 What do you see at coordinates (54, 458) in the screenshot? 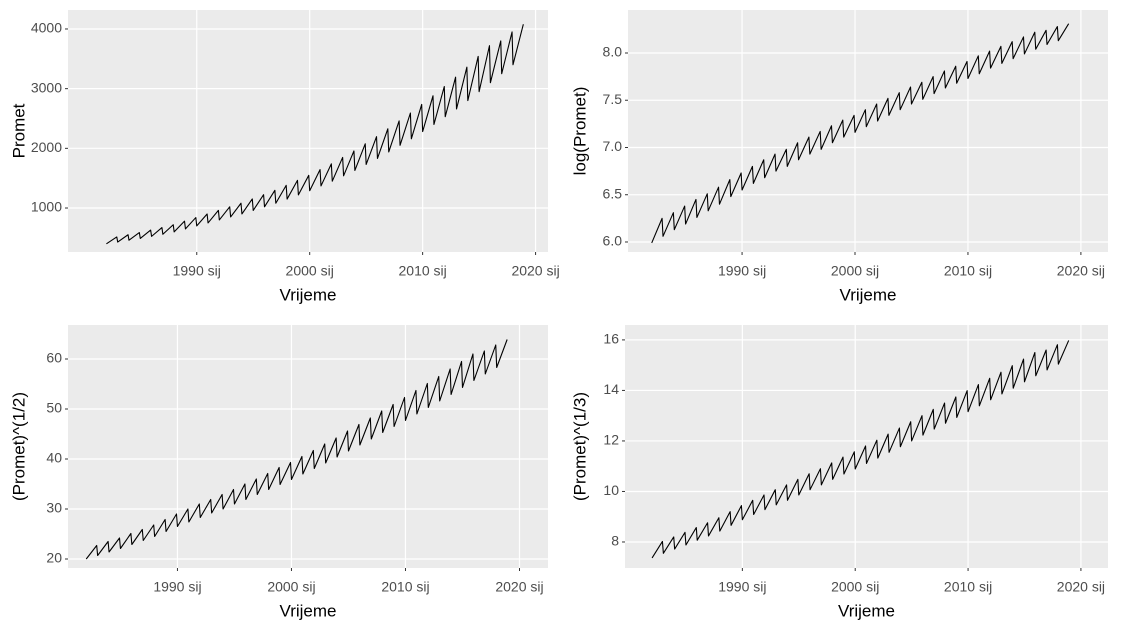
I see `y-tick-label: 40` at bounding box center [54, 458].